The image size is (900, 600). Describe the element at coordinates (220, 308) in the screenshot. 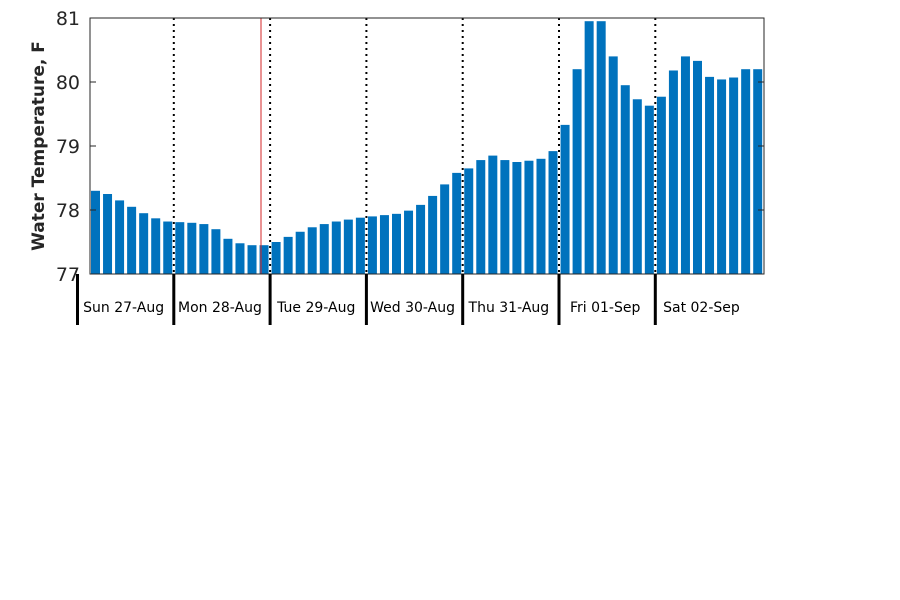

I see `day-label: Mon 28-Aug` at that location.